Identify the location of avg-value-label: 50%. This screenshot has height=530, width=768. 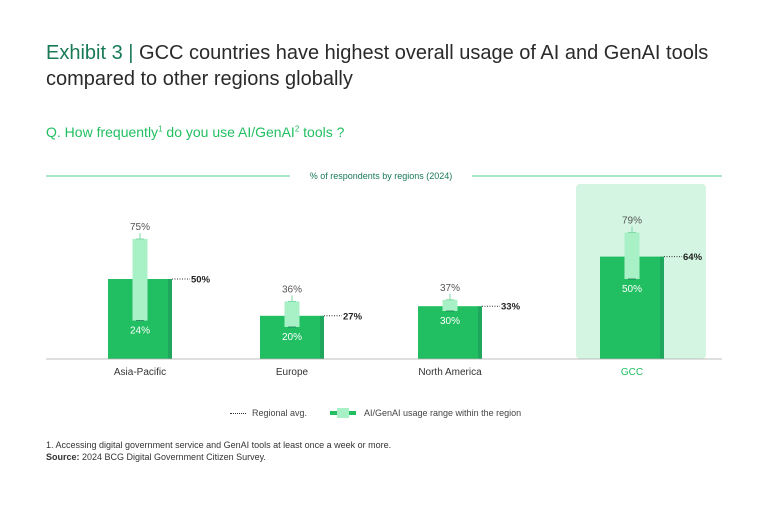
(201, 280).